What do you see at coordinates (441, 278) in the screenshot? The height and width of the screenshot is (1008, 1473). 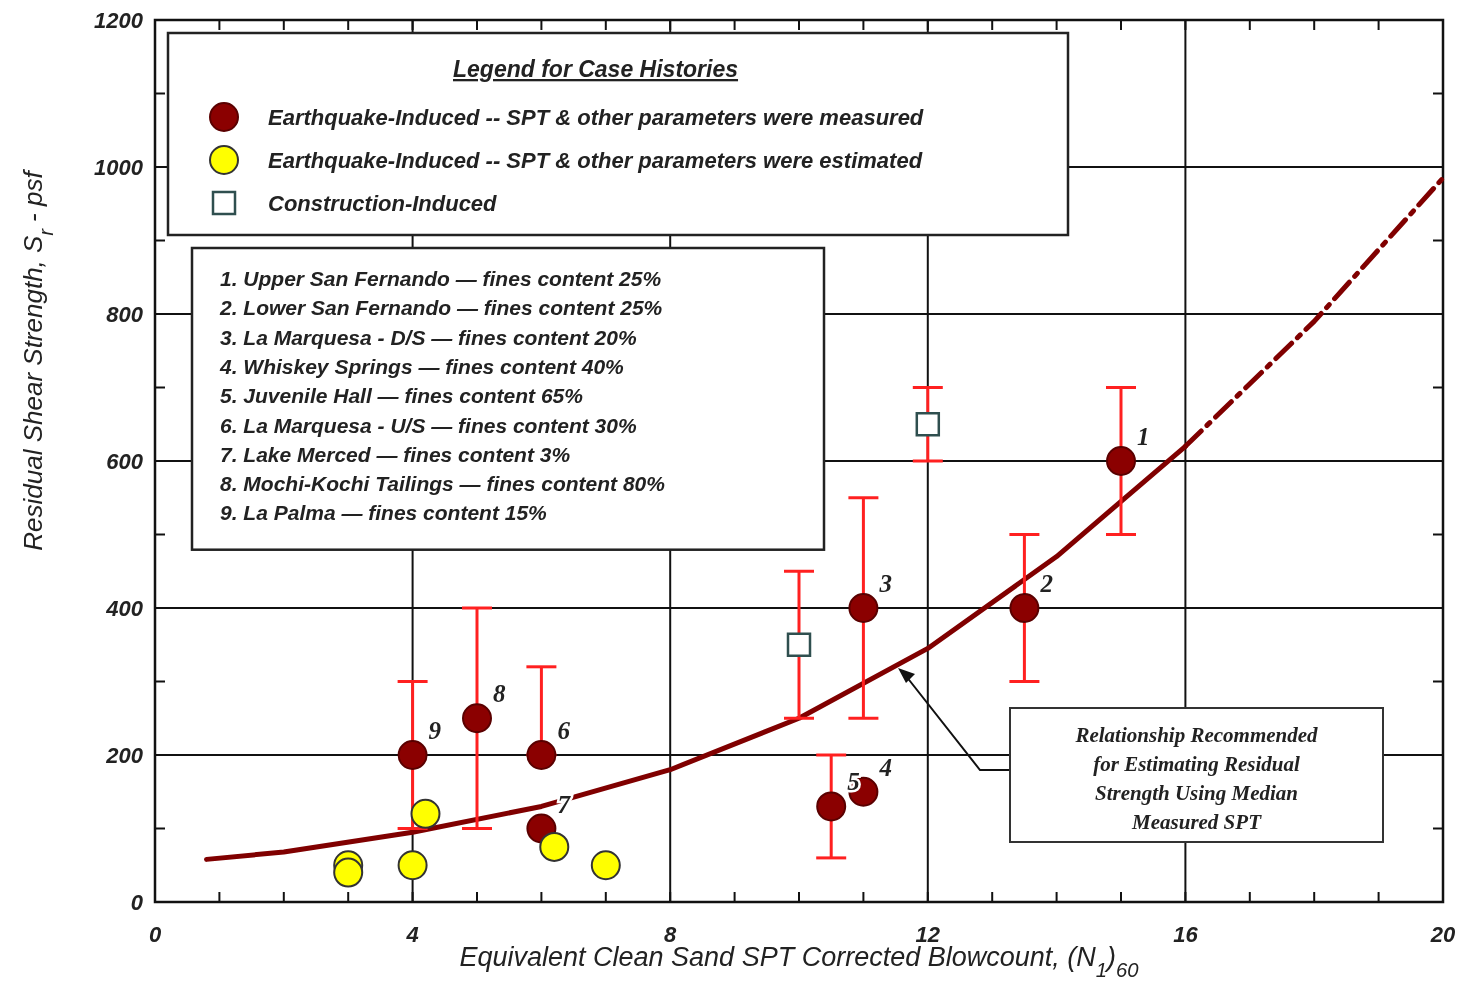 I see `annotation: 1. Upper San Fernando — fines content 25%` at bounding box center [441, 278].